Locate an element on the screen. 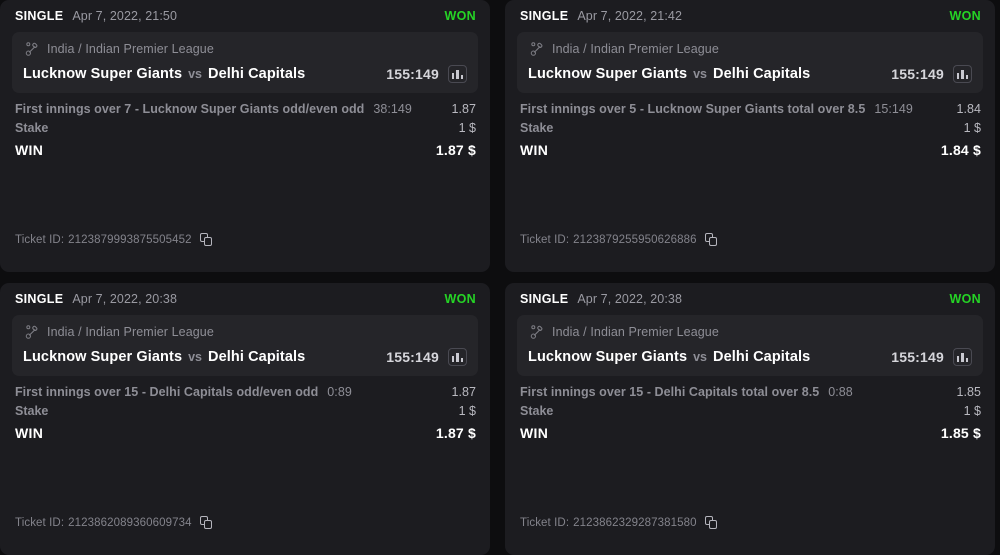 The width and height of the screenshot is (1000, 555). ticket-row: Ticket ID: 2123879255950626886 is located at coordinates (619, 239).